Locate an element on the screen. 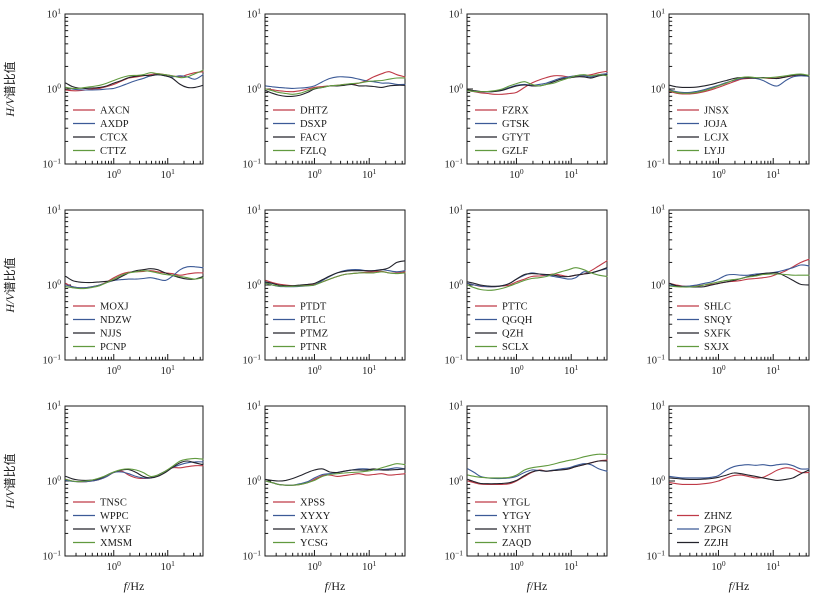 Image resolution: width=821 pixels, height=607 pixels. curve-XMSM is located at coordinates (134, 470).